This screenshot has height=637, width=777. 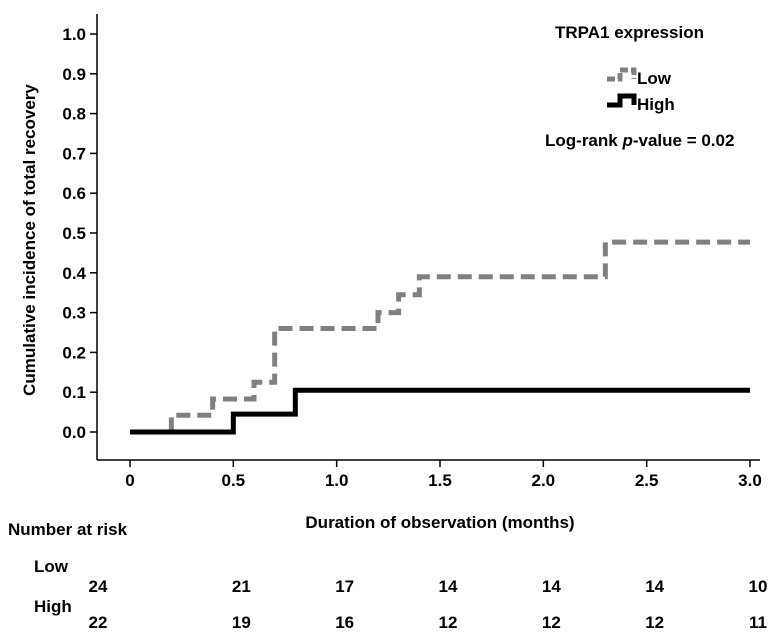 What do you see at coordinates (68, 529) in the screenshot?
I see `risk-table-title: Number at risk` at bounding box center [68, 529].